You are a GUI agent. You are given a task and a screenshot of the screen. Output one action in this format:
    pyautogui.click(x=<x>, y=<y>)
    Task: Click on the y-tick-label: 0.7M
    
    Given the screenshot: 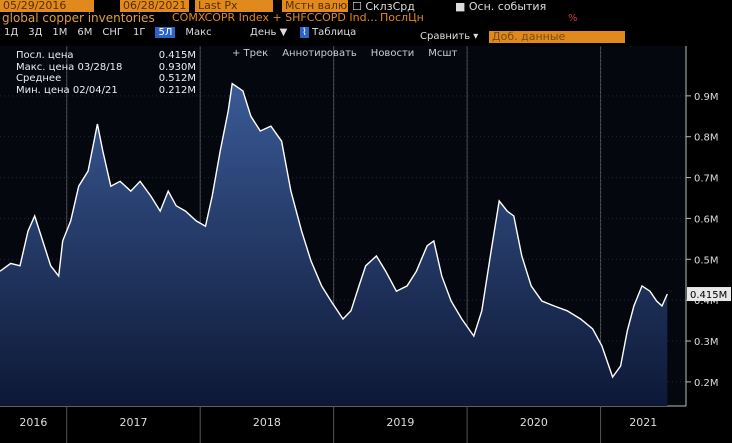 What is the action you would take?
    pyautogui.click(x=706, y=179)
    